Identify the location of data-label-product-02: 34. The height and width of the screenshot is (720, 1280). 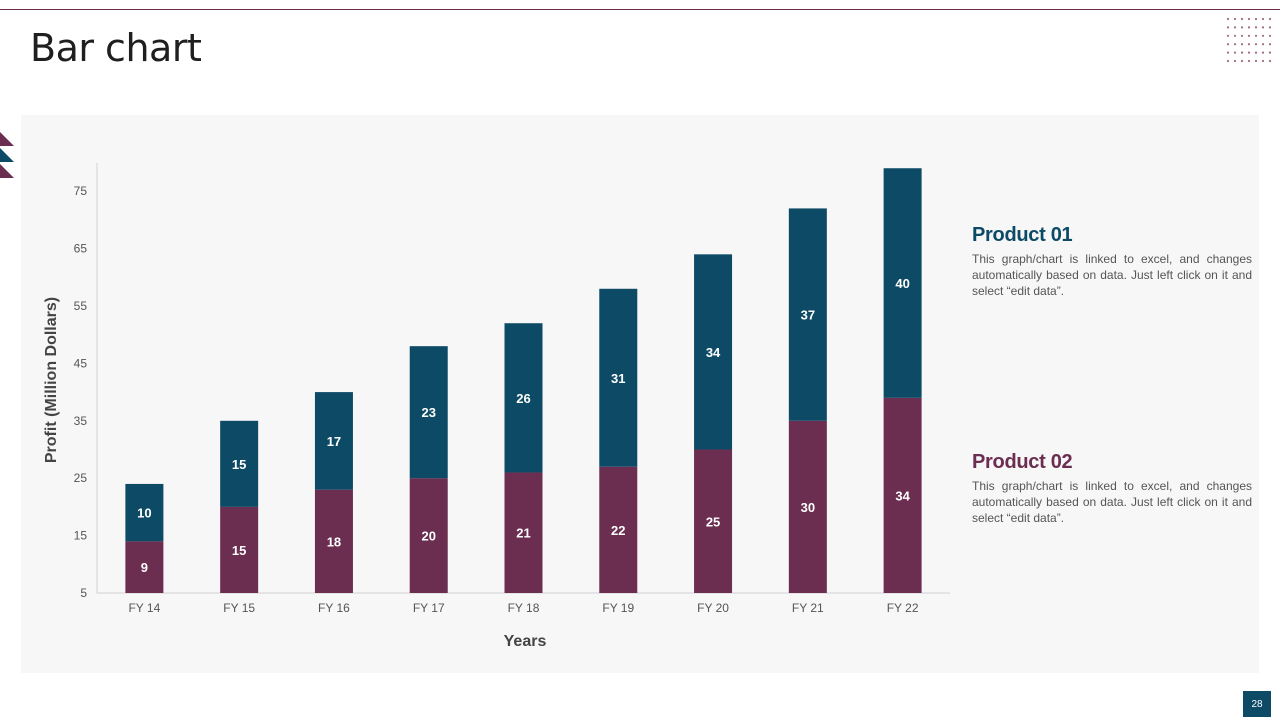
(902, 495).